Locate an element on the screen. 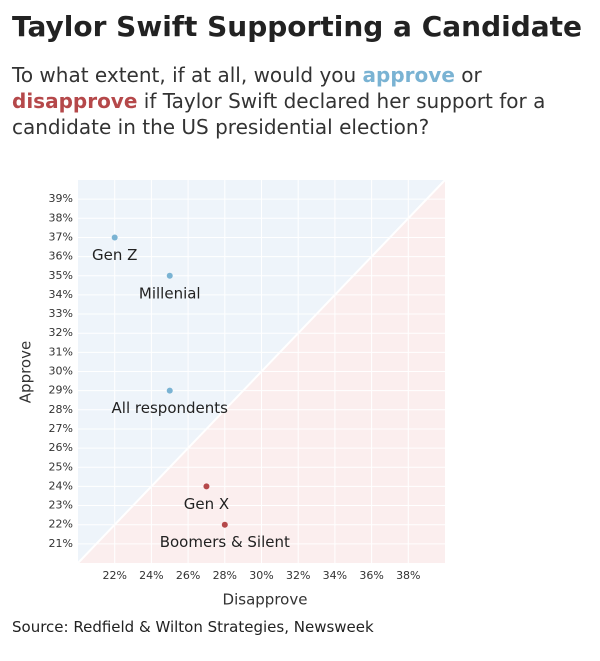 This screenshot has height=661, width=600. x-tick-label: 26% is located at coordinates (188, 575).